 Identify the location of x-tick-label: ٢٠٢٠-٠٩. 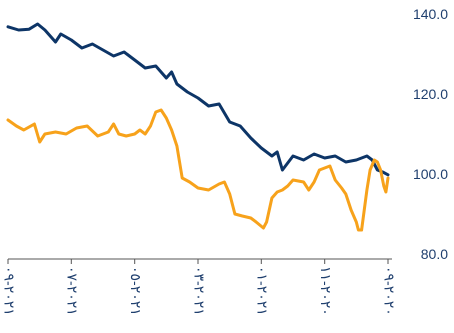
(389, 291).